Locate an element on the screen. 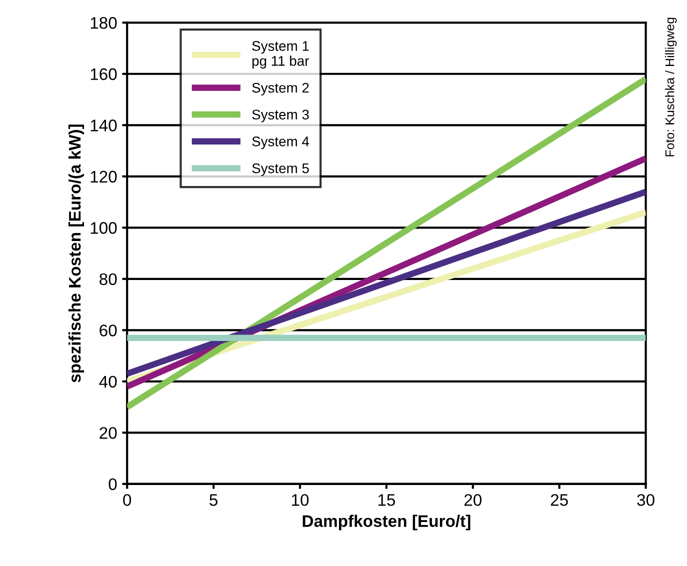 This screenshot has width=687, height=566. y-tick-label: 180 is located at coordinates (103, 23).